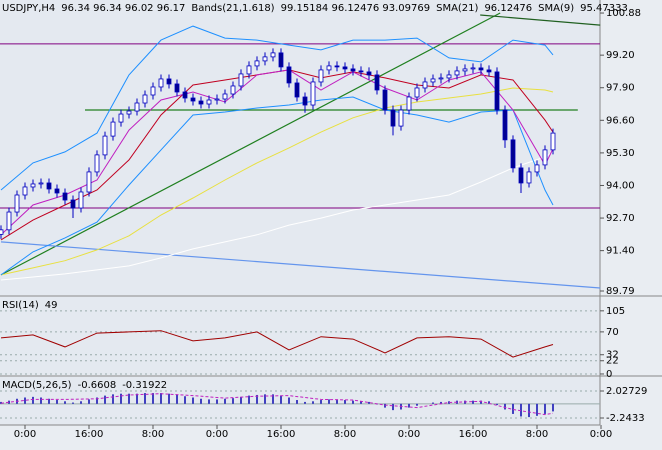 This screenshot has height=450, width=662. Describe the element at coordinates (620, 55) in the screenshot. I see `y-tick-label: 99.20` at that location.